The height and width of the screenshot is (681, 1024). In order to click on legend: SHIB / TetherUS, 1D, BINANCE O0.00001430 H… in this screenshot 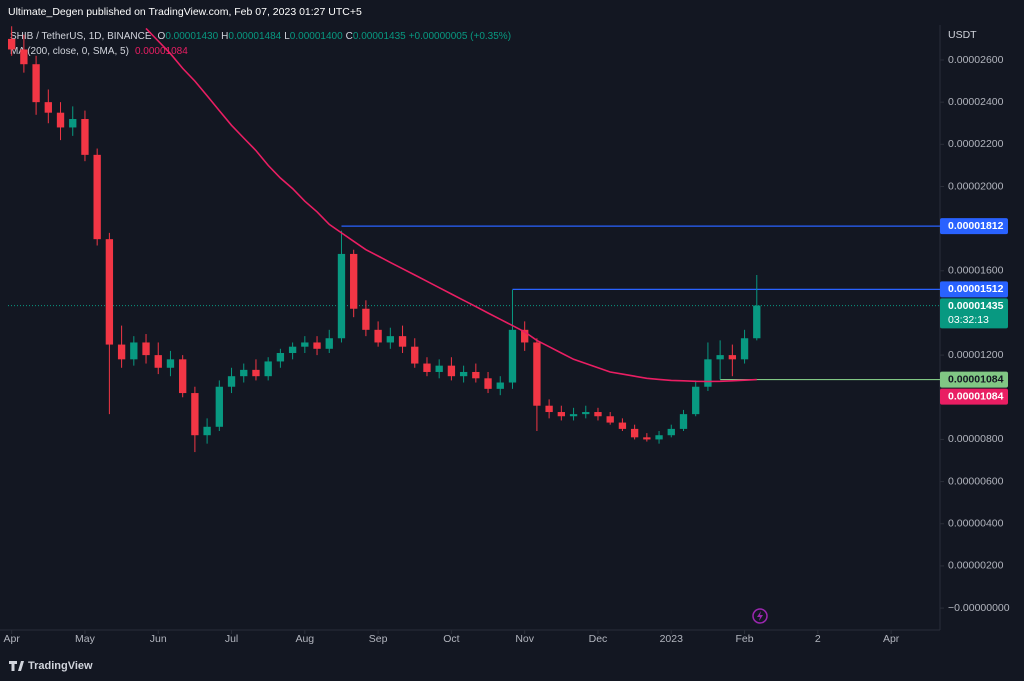, I will do `click(260, 44)`.